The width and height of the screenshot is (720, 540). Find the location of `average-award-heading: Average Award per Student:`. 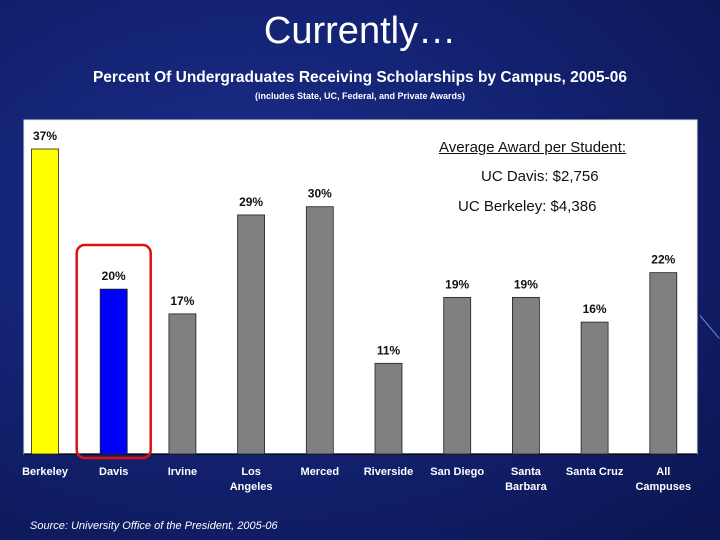

average-award-heading: Average Award per Student: is located at coordinates (533, 147).